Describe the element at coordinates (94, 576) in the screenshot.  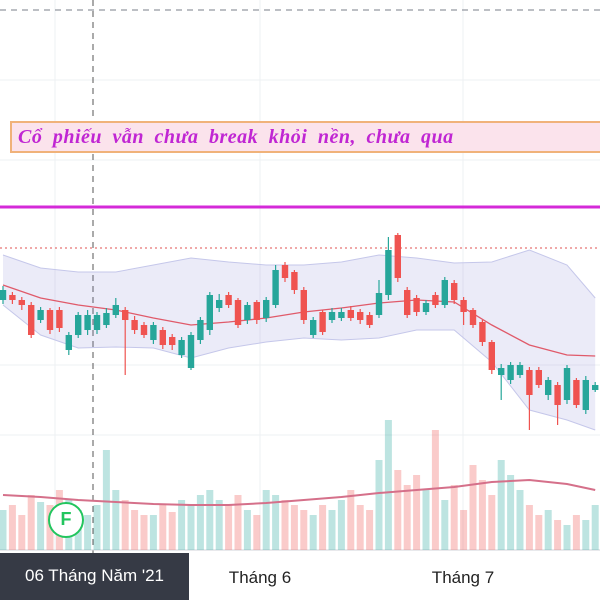
I see `crosshair-label: 06 Tháng Năm '21` at that location.